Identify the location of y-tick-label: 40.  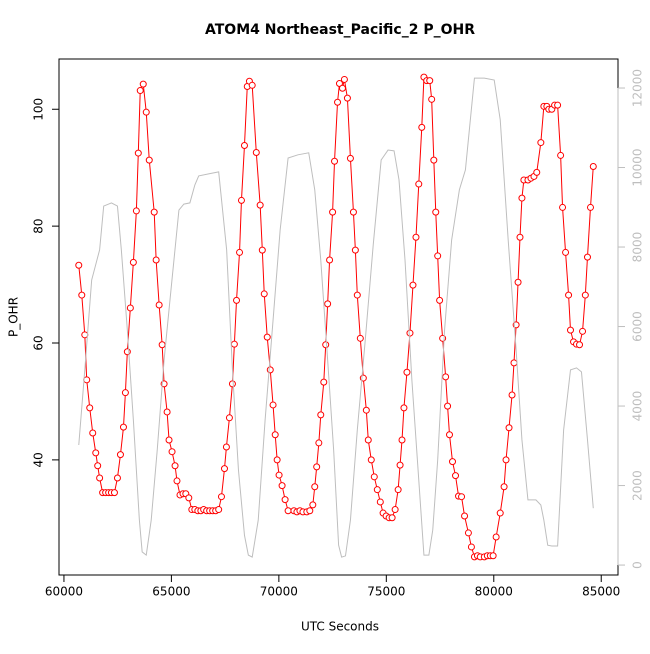
(39, 459).